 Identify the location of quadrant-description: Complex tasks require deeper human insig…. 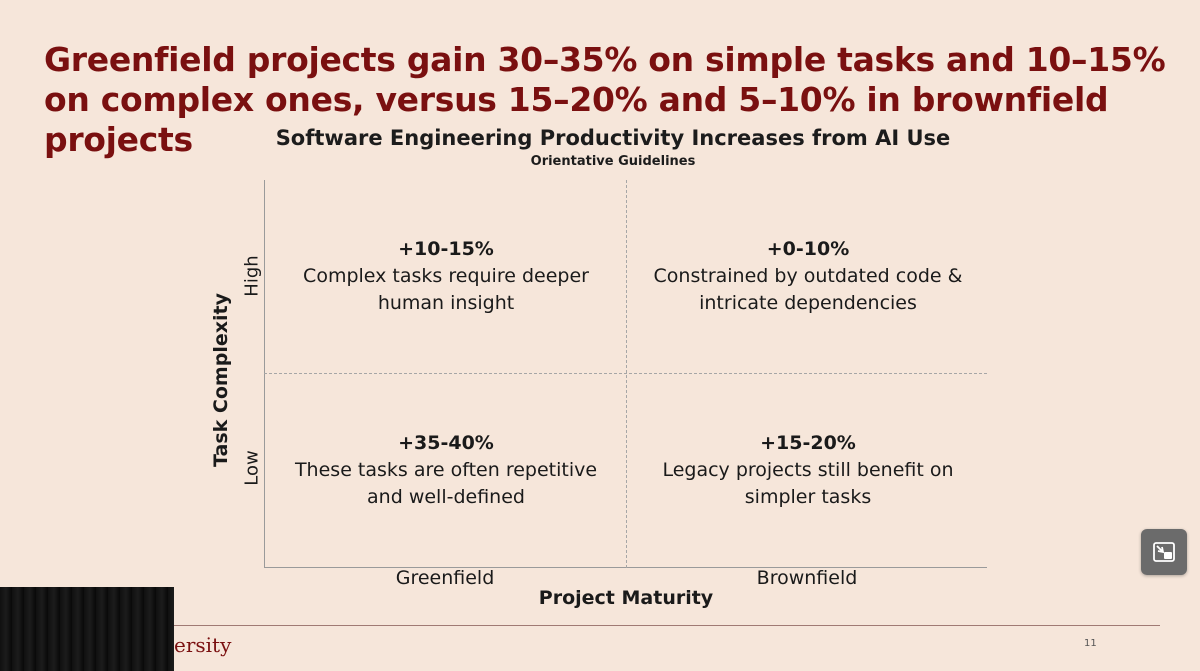
(446, 289).